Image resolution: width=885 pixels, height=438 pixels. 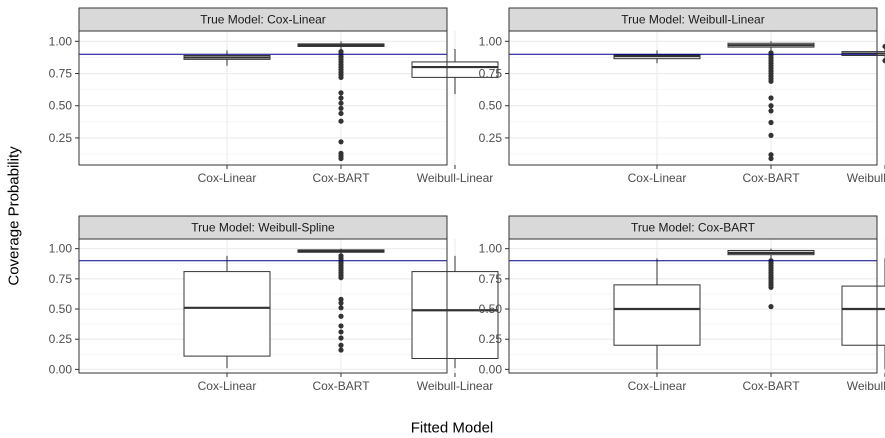 What do you see at coordinates (14, 216) in the screenshot?
I see `y-axis-title: Coverage Probability` at bounding box center [14, 216].